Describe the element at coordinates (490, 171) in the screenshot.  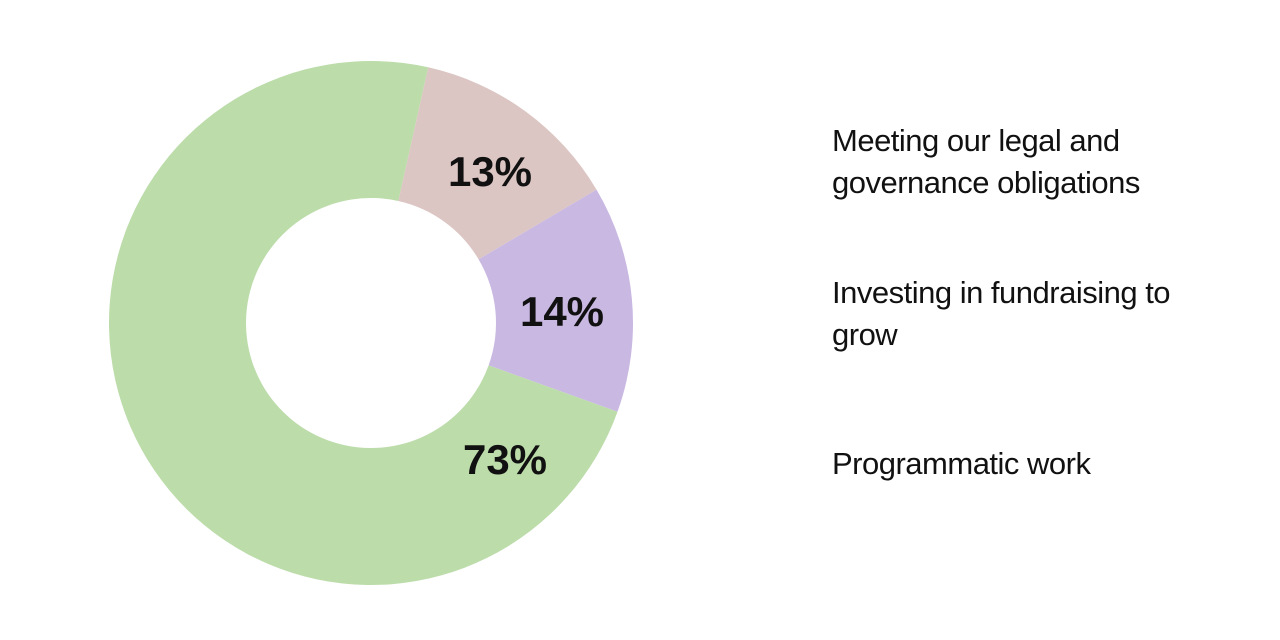
I see `slice-label: 13%` at that location.